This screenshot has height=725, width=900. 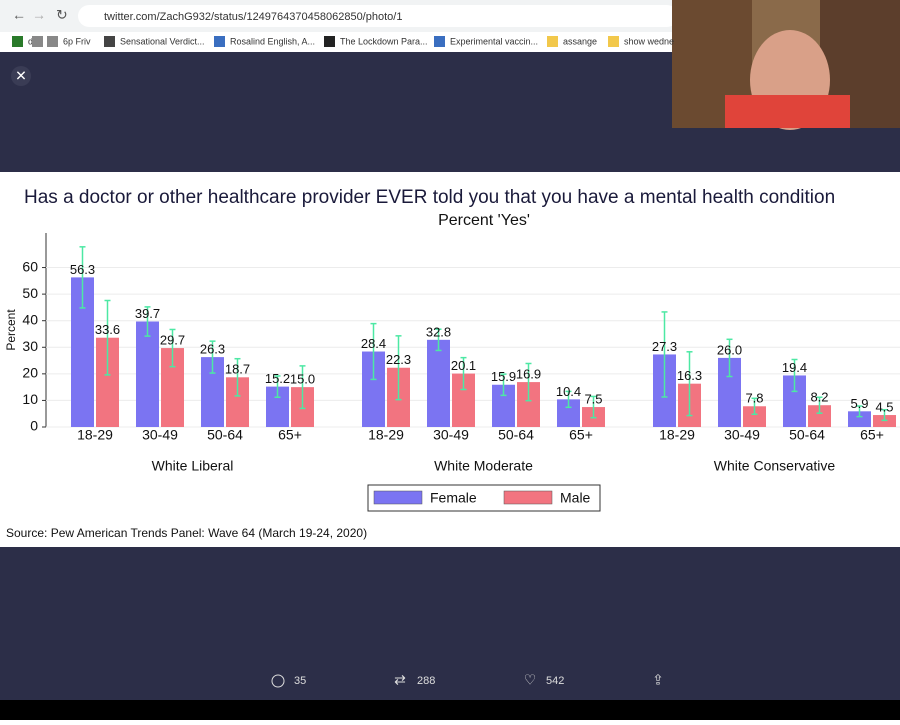 I want to click on y-tick-label: 30, so click(x=30, y=346).